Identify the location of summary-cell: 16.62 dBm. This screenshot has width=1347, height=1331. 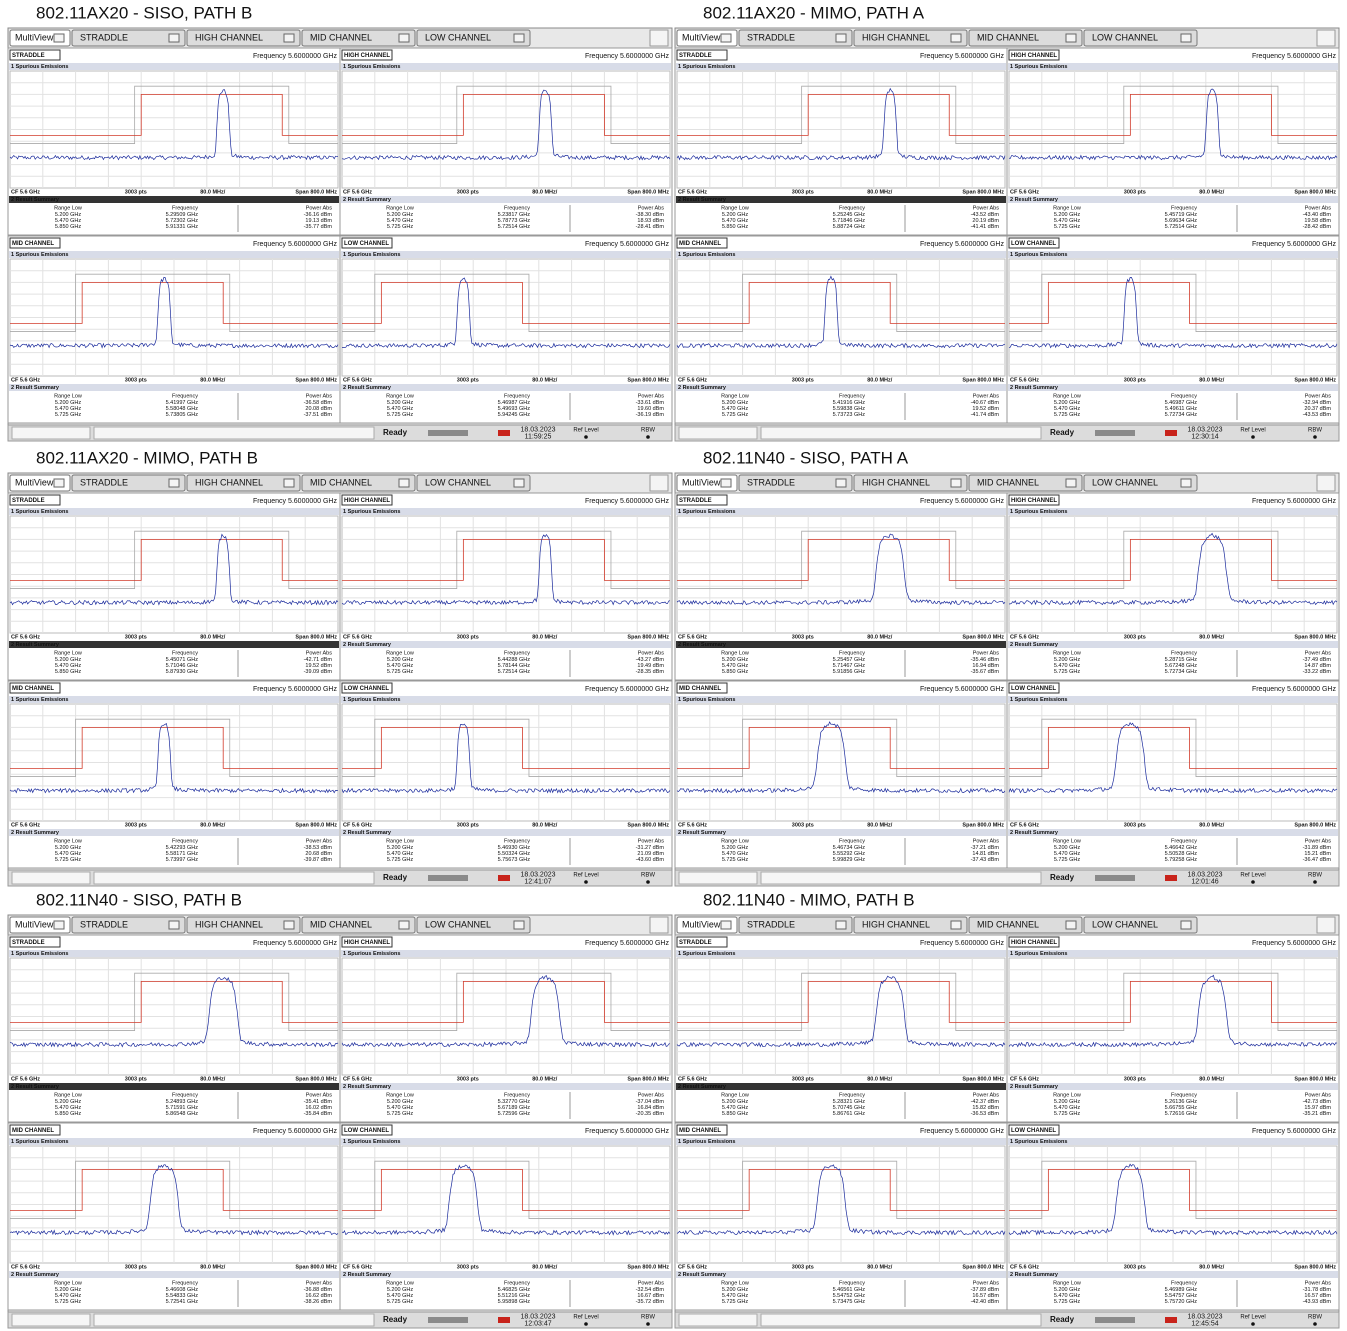
(318, 1296).